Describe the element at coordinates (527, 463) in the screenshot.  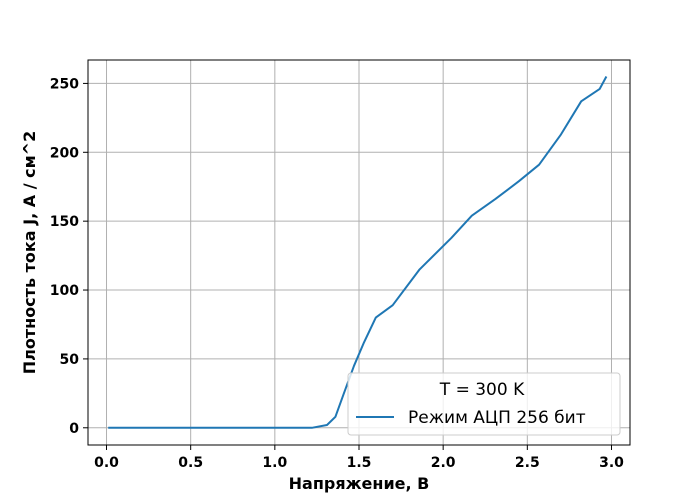
I see `x-tick-label: 2.5` at that location.